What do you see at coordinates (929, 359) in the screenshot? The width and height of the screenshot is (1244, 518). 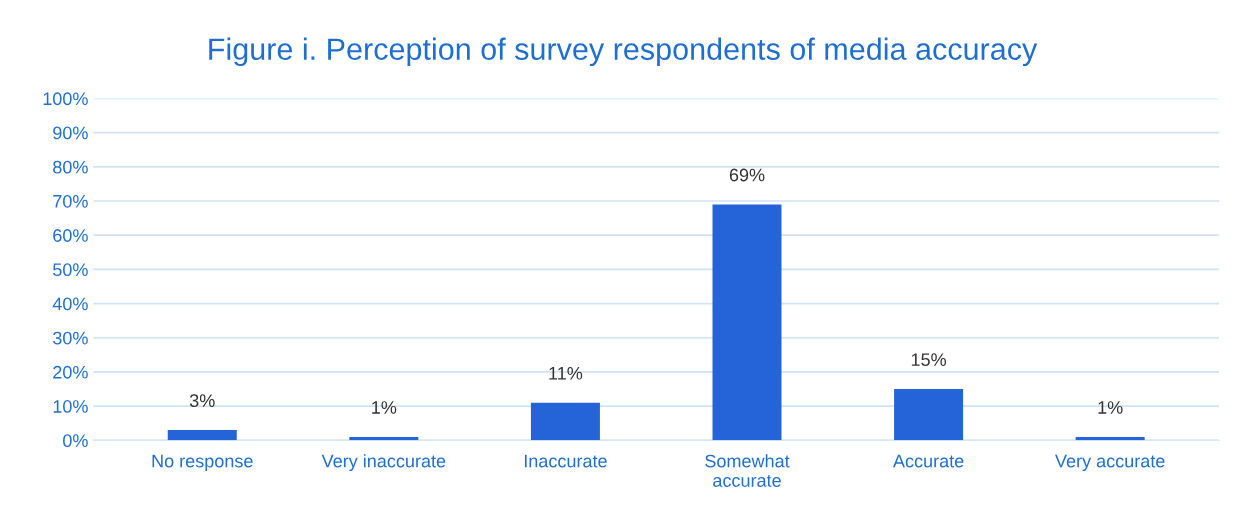 I see `data-label: 15%` at bounding box center [929, 359].